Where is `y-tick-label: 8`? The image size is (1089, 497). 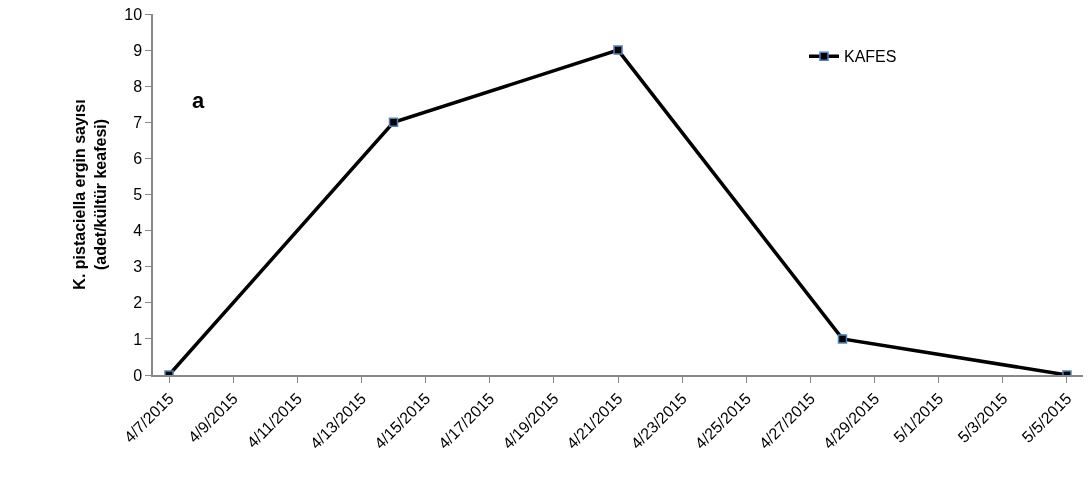 y-tick-label: 8 is located at coordinates (138, 86).